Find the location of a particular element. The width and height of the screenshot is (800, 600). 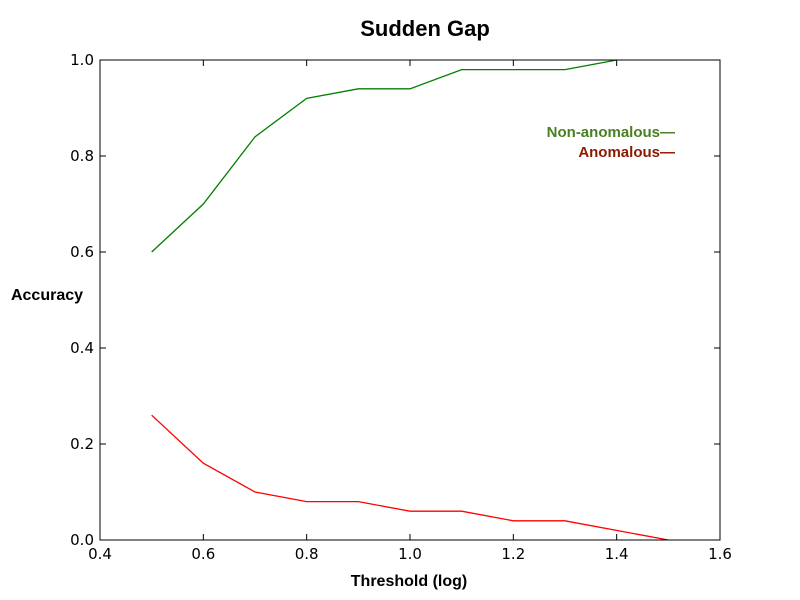

y-tick-label: 1.0 is located at coordinates (82, 60).